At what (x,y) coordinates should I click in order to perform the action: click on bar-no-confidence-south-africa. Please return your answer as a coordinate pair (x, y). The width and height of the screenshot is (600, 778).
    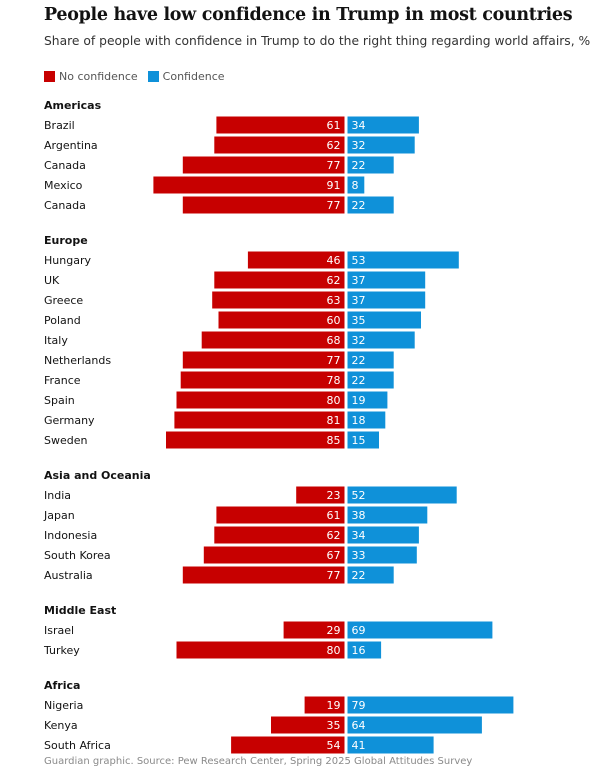
    Looking at the image, I should click on (288, 745).